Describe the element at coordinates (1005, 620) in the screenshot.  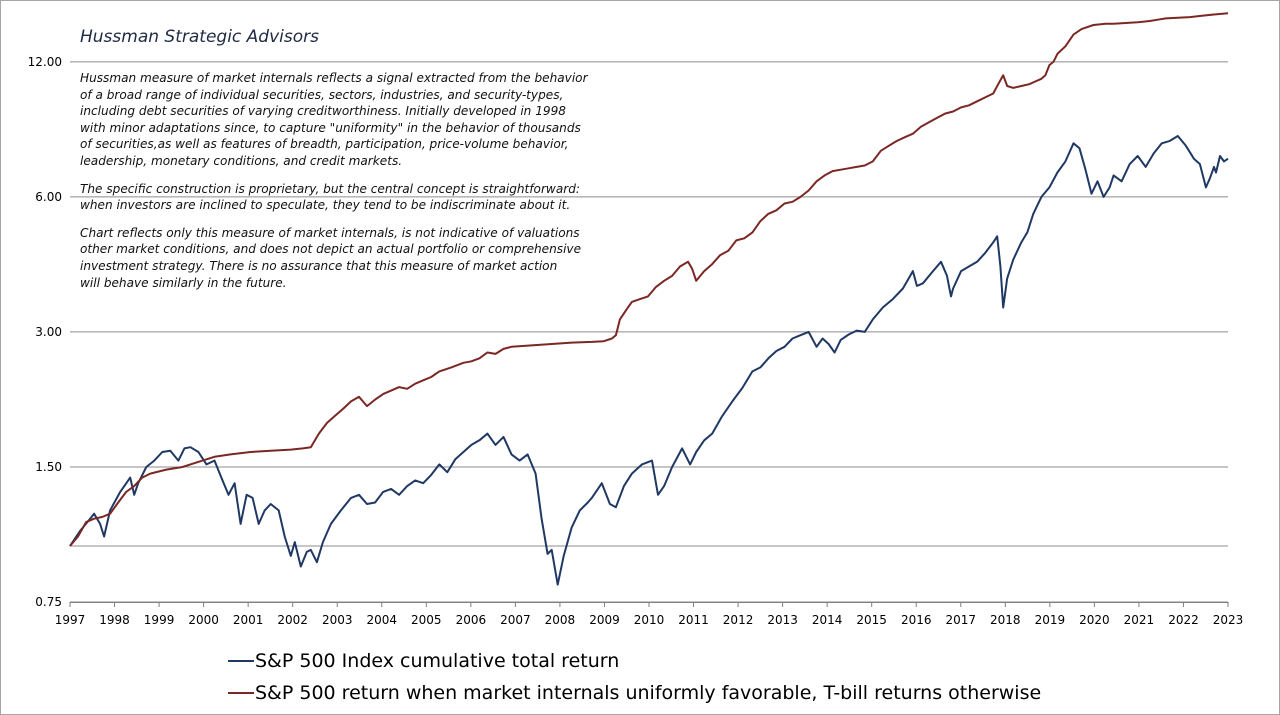
I see `x-tick-label: 2018` at that location.